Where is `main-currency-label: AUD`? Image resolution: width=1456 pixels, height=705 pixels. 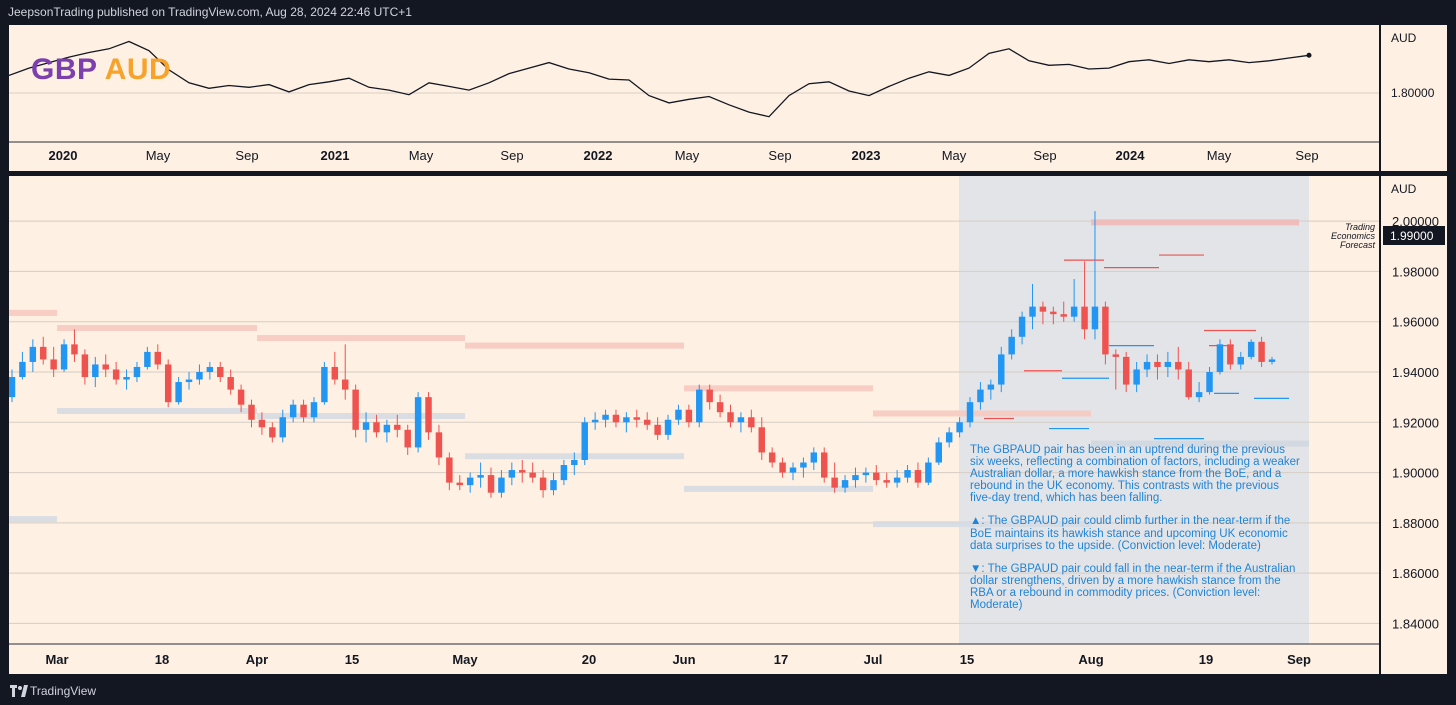 main-currency-label: AUD is located at coordinates (1404, 189).